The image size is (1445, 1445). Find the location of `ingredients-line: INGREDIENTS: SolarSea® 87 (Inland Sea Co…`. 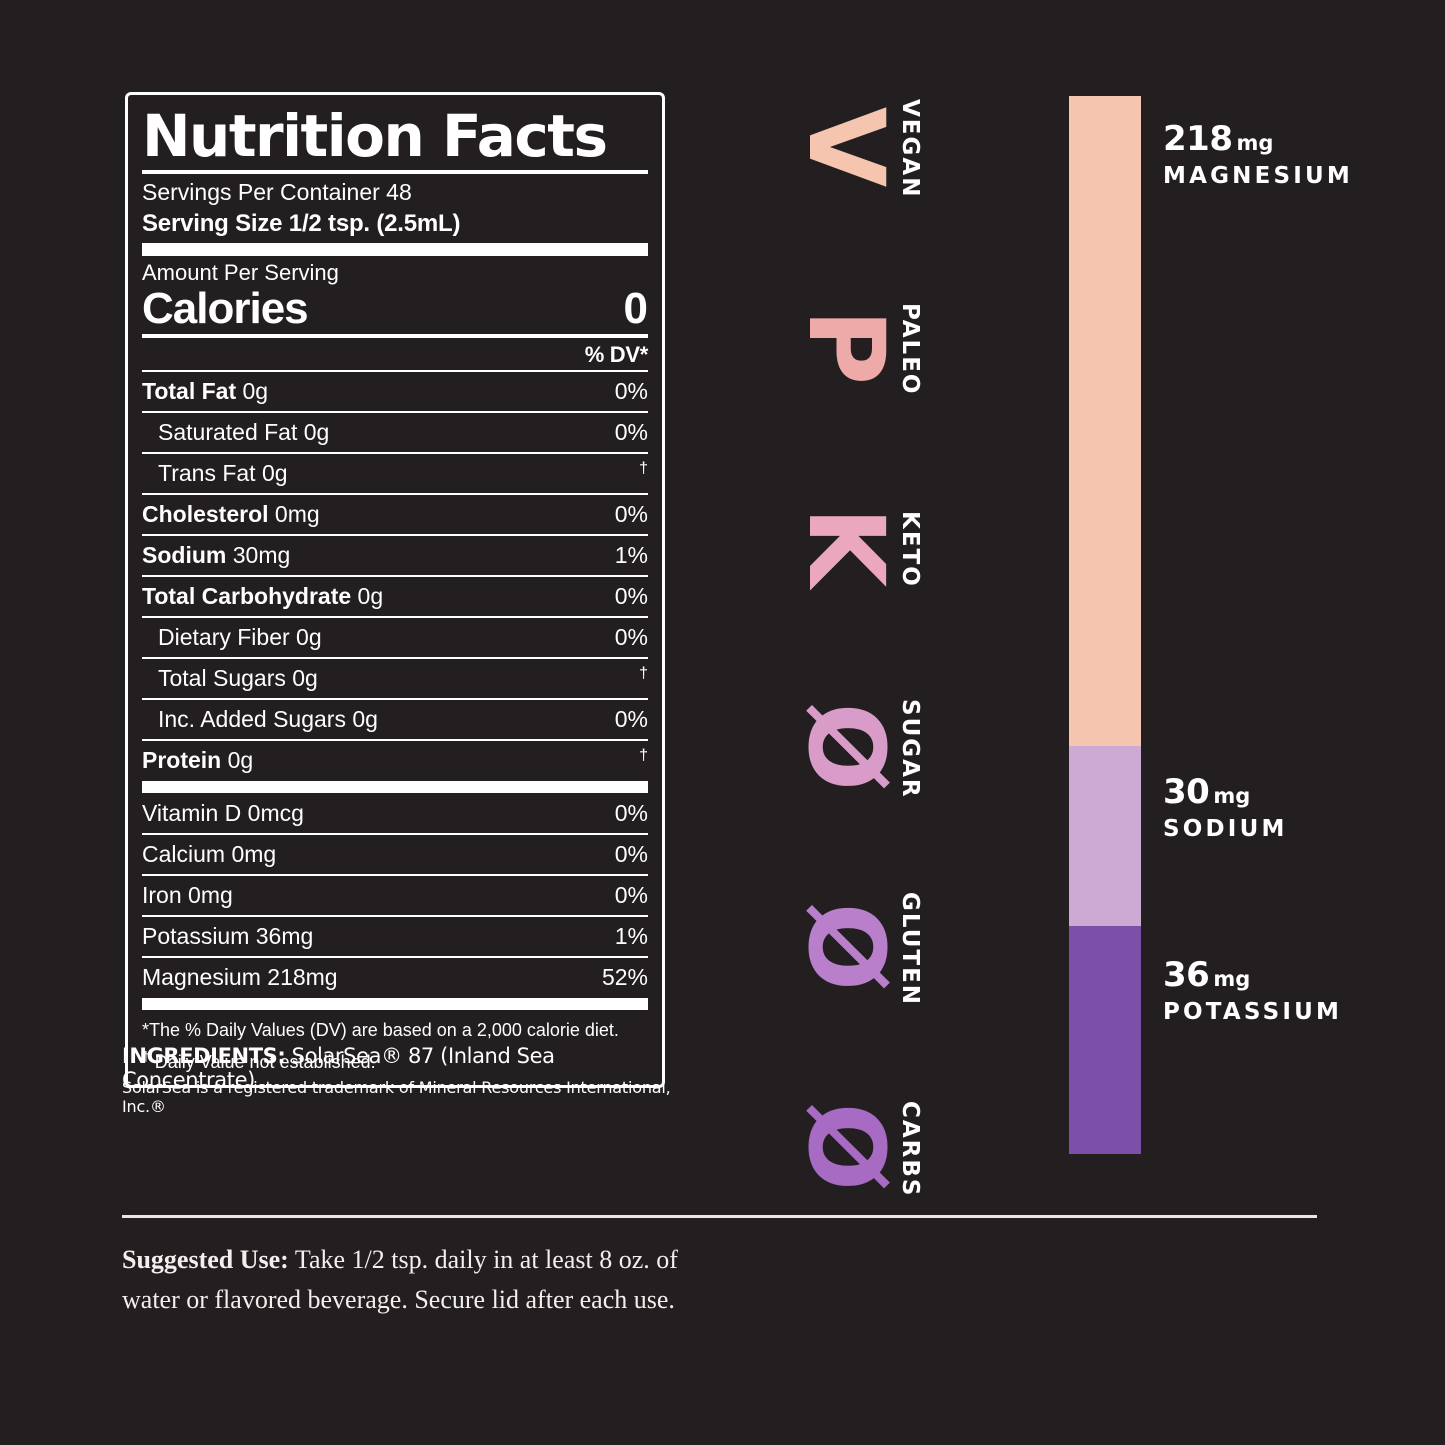

ingredients-line: INGREDIENTS: SolarSea® 87 (Inland Sea Co… is located at coordinates (407, 1068).